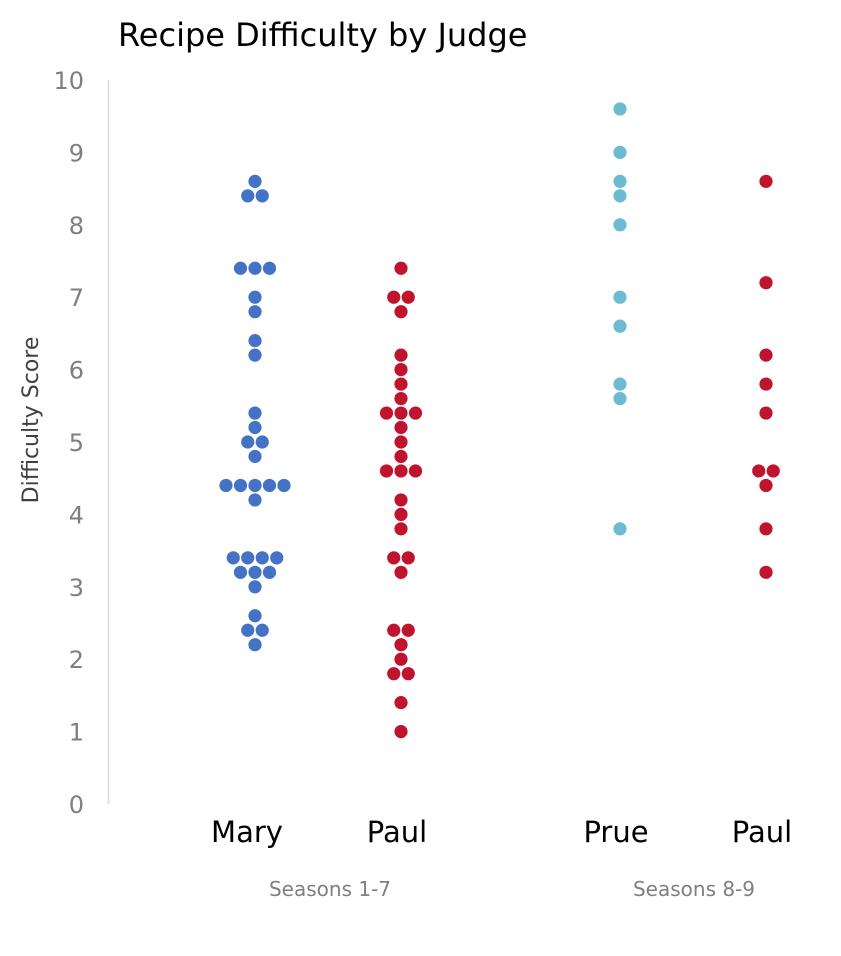  Describe the element at coordinates (247, 832) in the screenshot. I see `category-label: Mary` at that location.